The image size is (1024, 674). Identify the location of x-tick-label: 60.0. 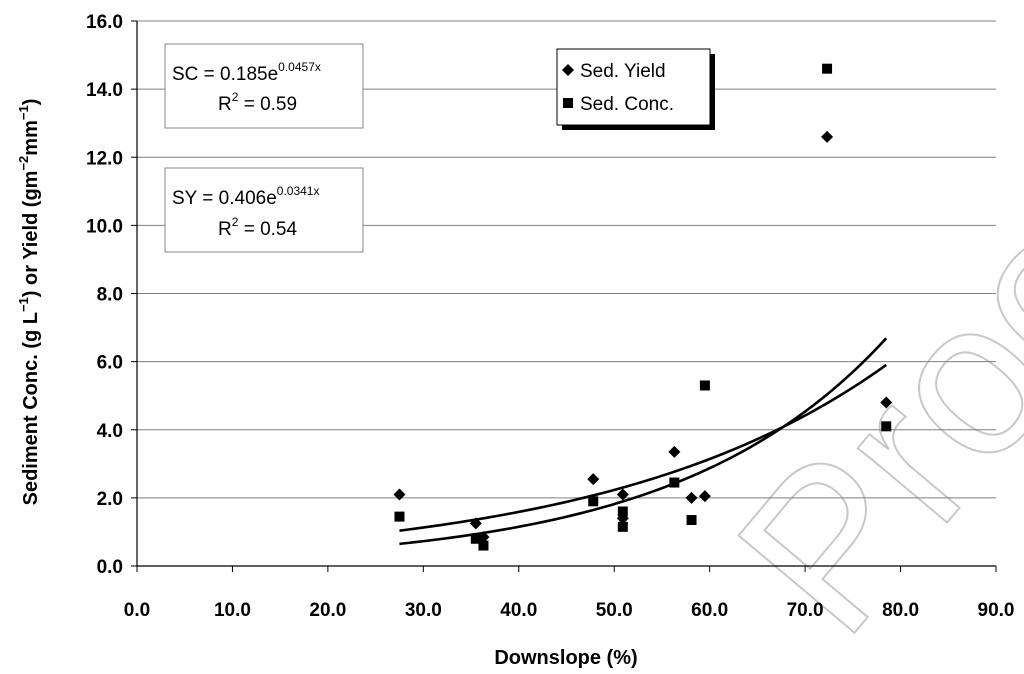
(709, 610).